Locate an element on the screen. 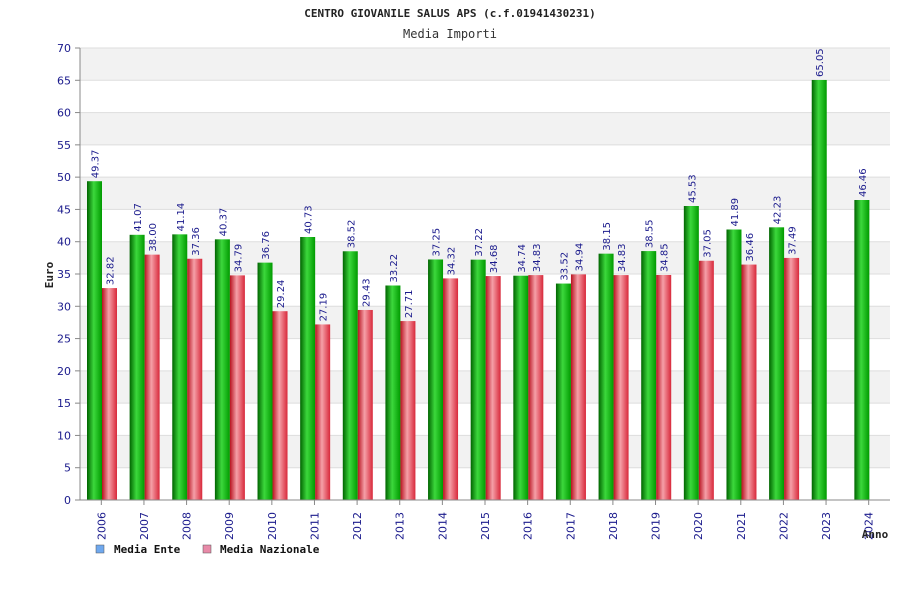 The image size is (900, 600). data-label-media-ente: 33.22 is located at coordinates (394, 268).